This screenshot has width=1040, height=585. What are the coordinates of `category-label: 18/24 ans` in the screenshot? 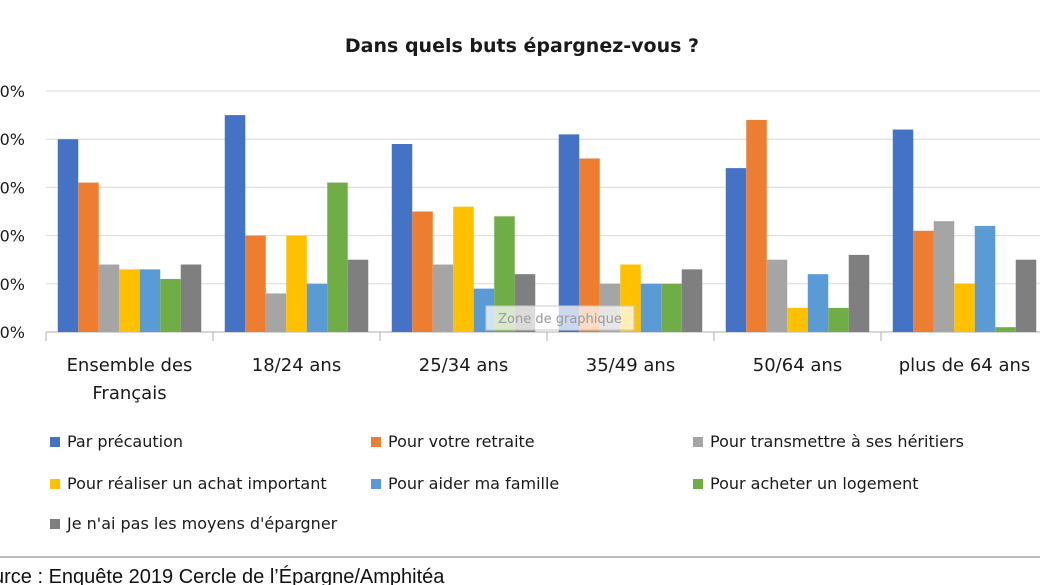 It's located at (296, 365).